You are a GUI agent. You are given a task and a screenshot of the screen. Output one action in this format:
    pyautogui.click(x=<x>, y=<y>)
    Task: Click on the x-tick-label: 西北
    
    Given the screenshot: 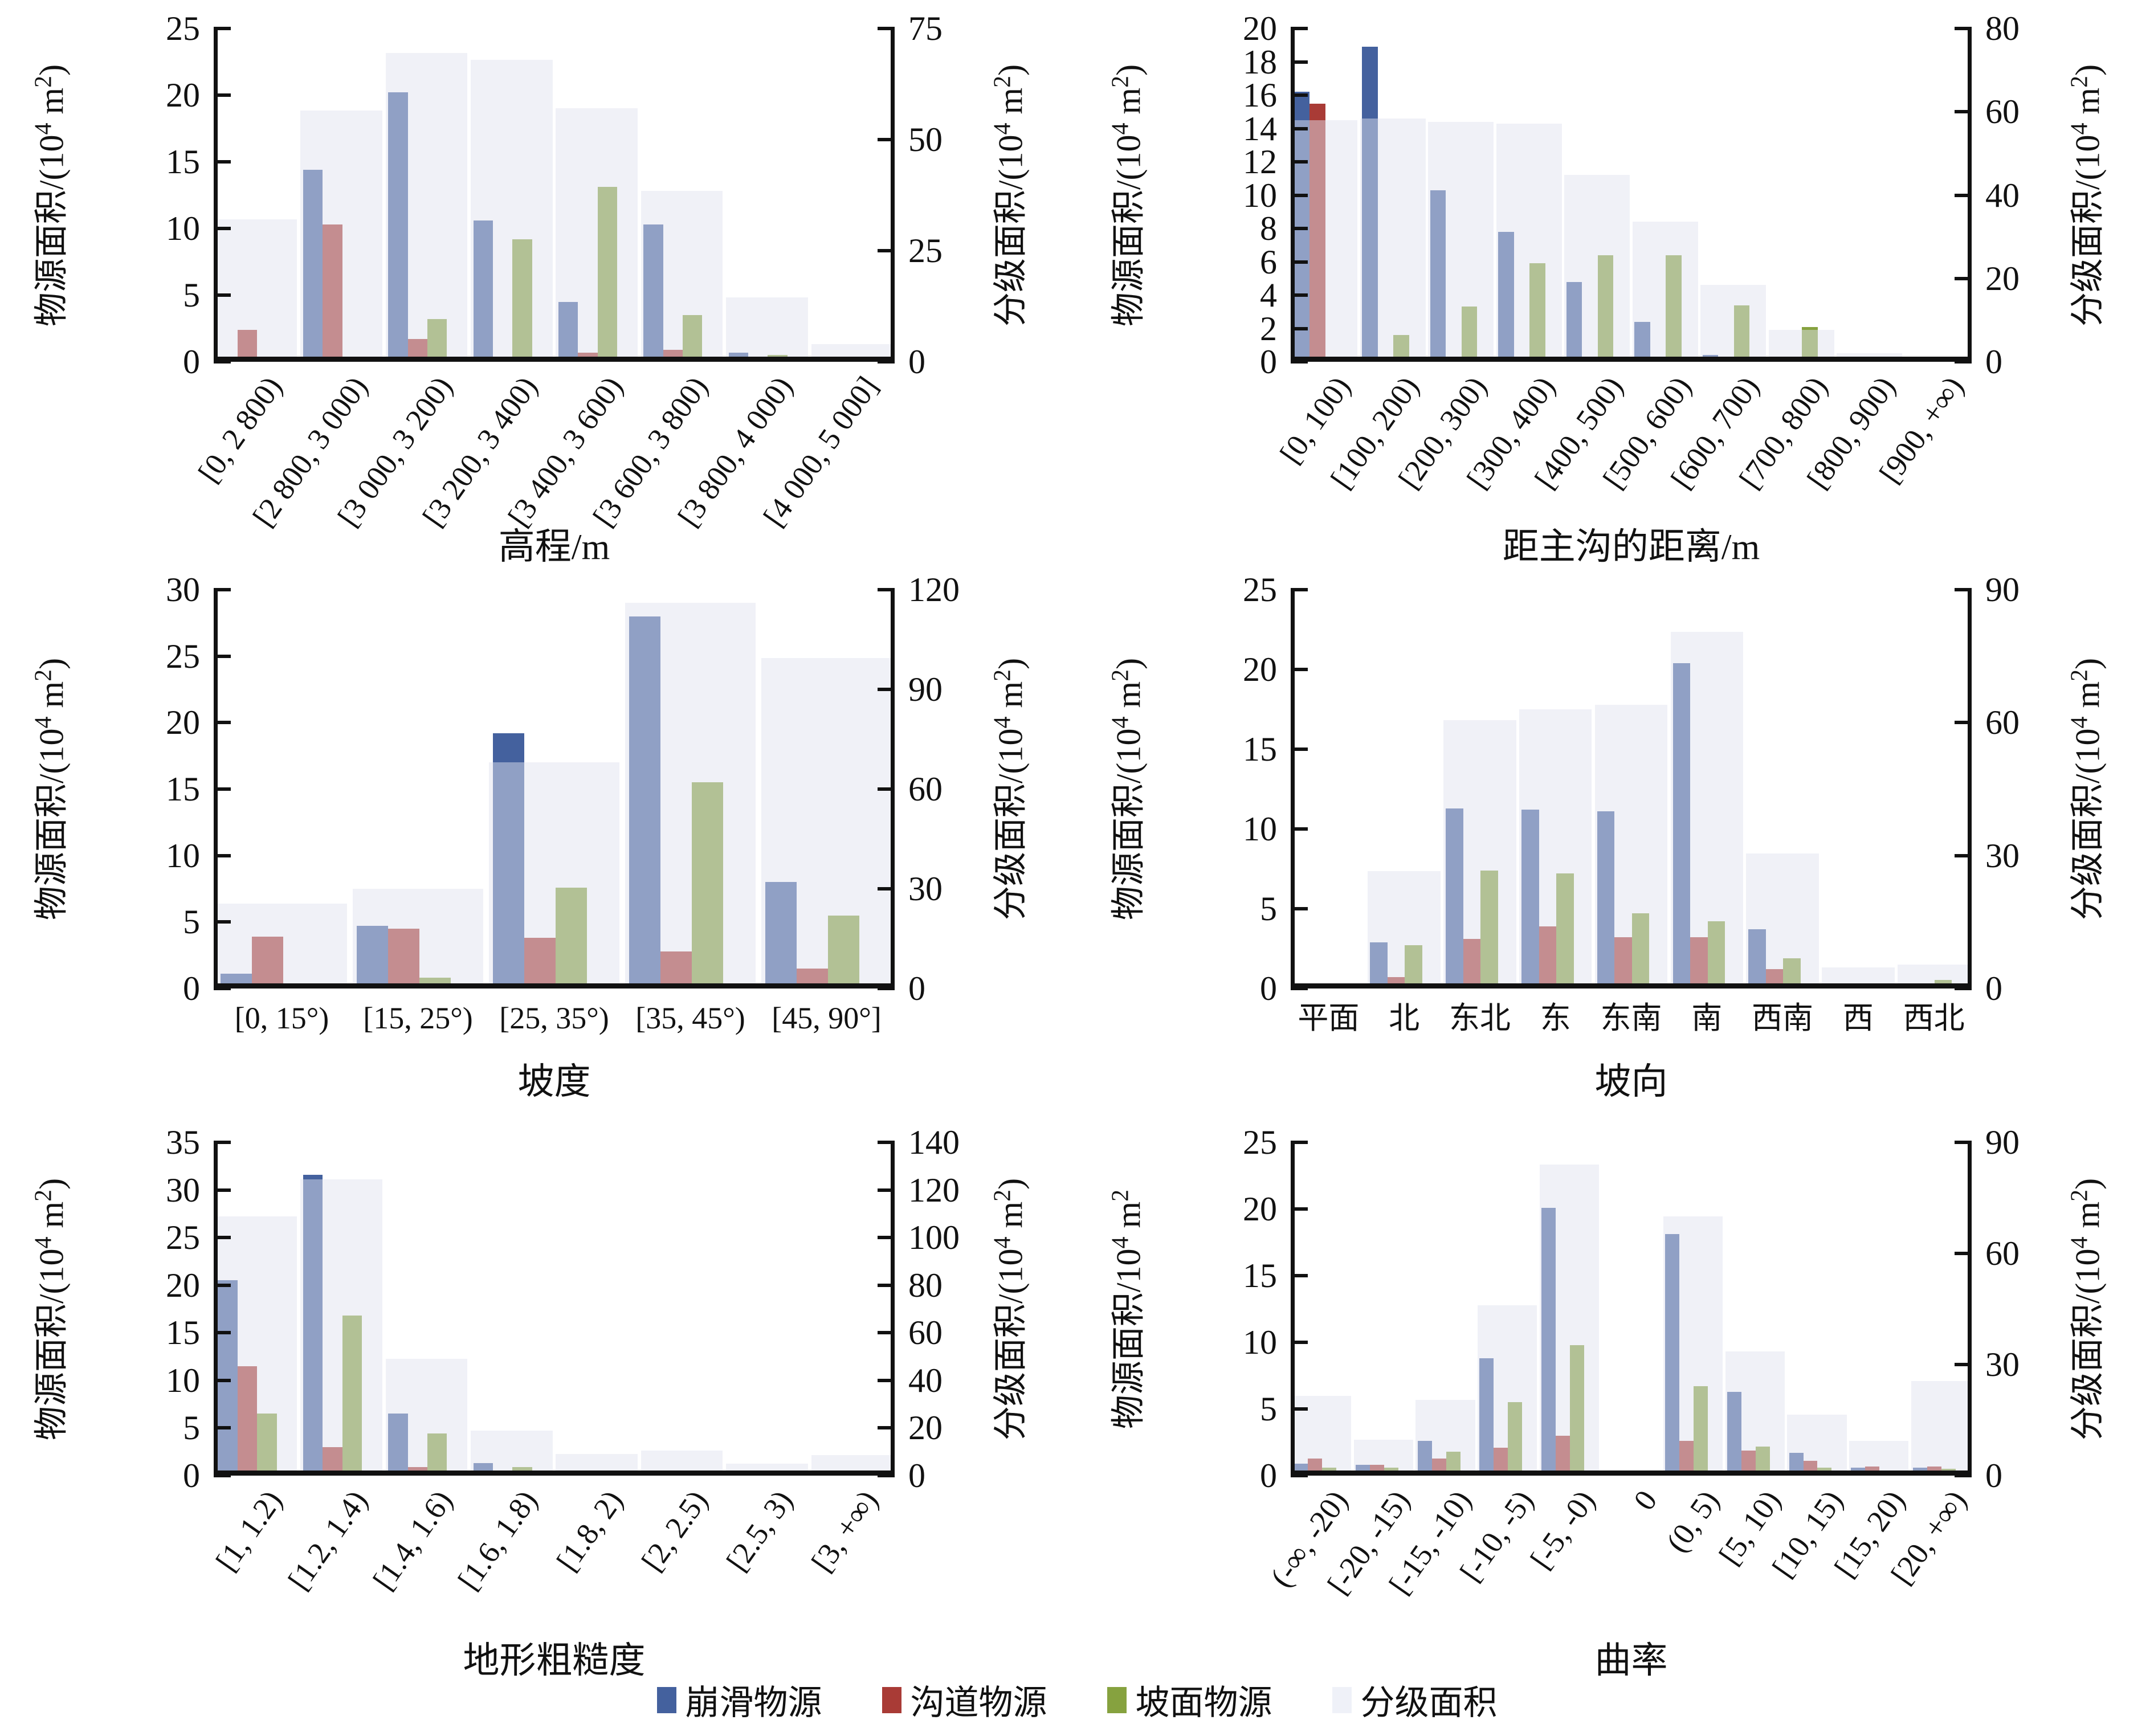 What is the action you would take?
    pyautogui.click(x=1934, y=1018)
    